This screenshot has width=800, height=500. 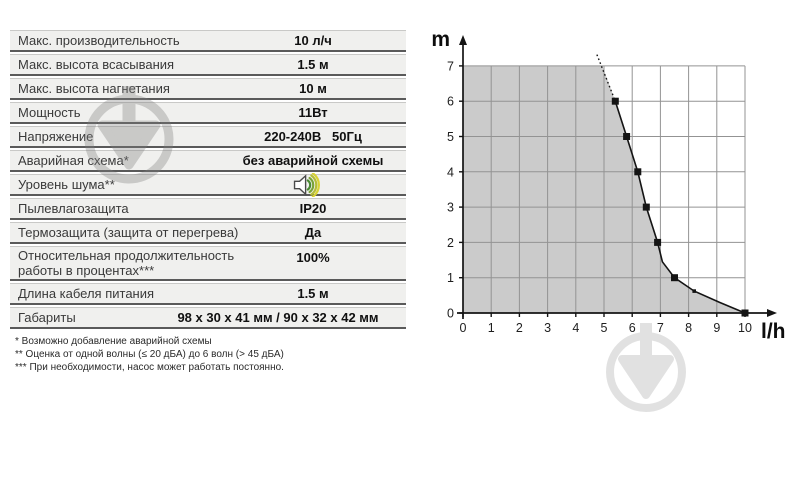 I want to click on spec-value: 10 м, so click(x=313, y=88).